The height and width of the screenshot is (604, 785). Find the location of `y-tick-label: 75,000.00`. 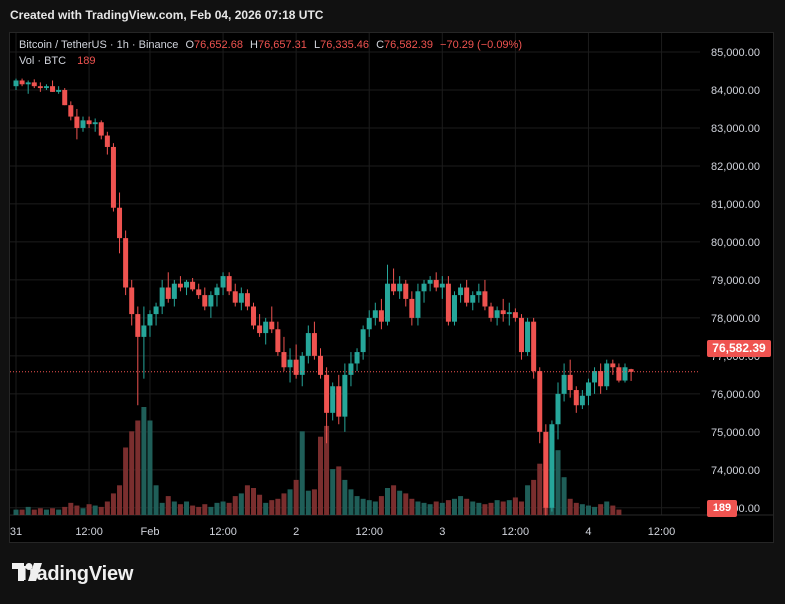

y-tick-label: 75,000.00 is located at coordinates (735, 433).